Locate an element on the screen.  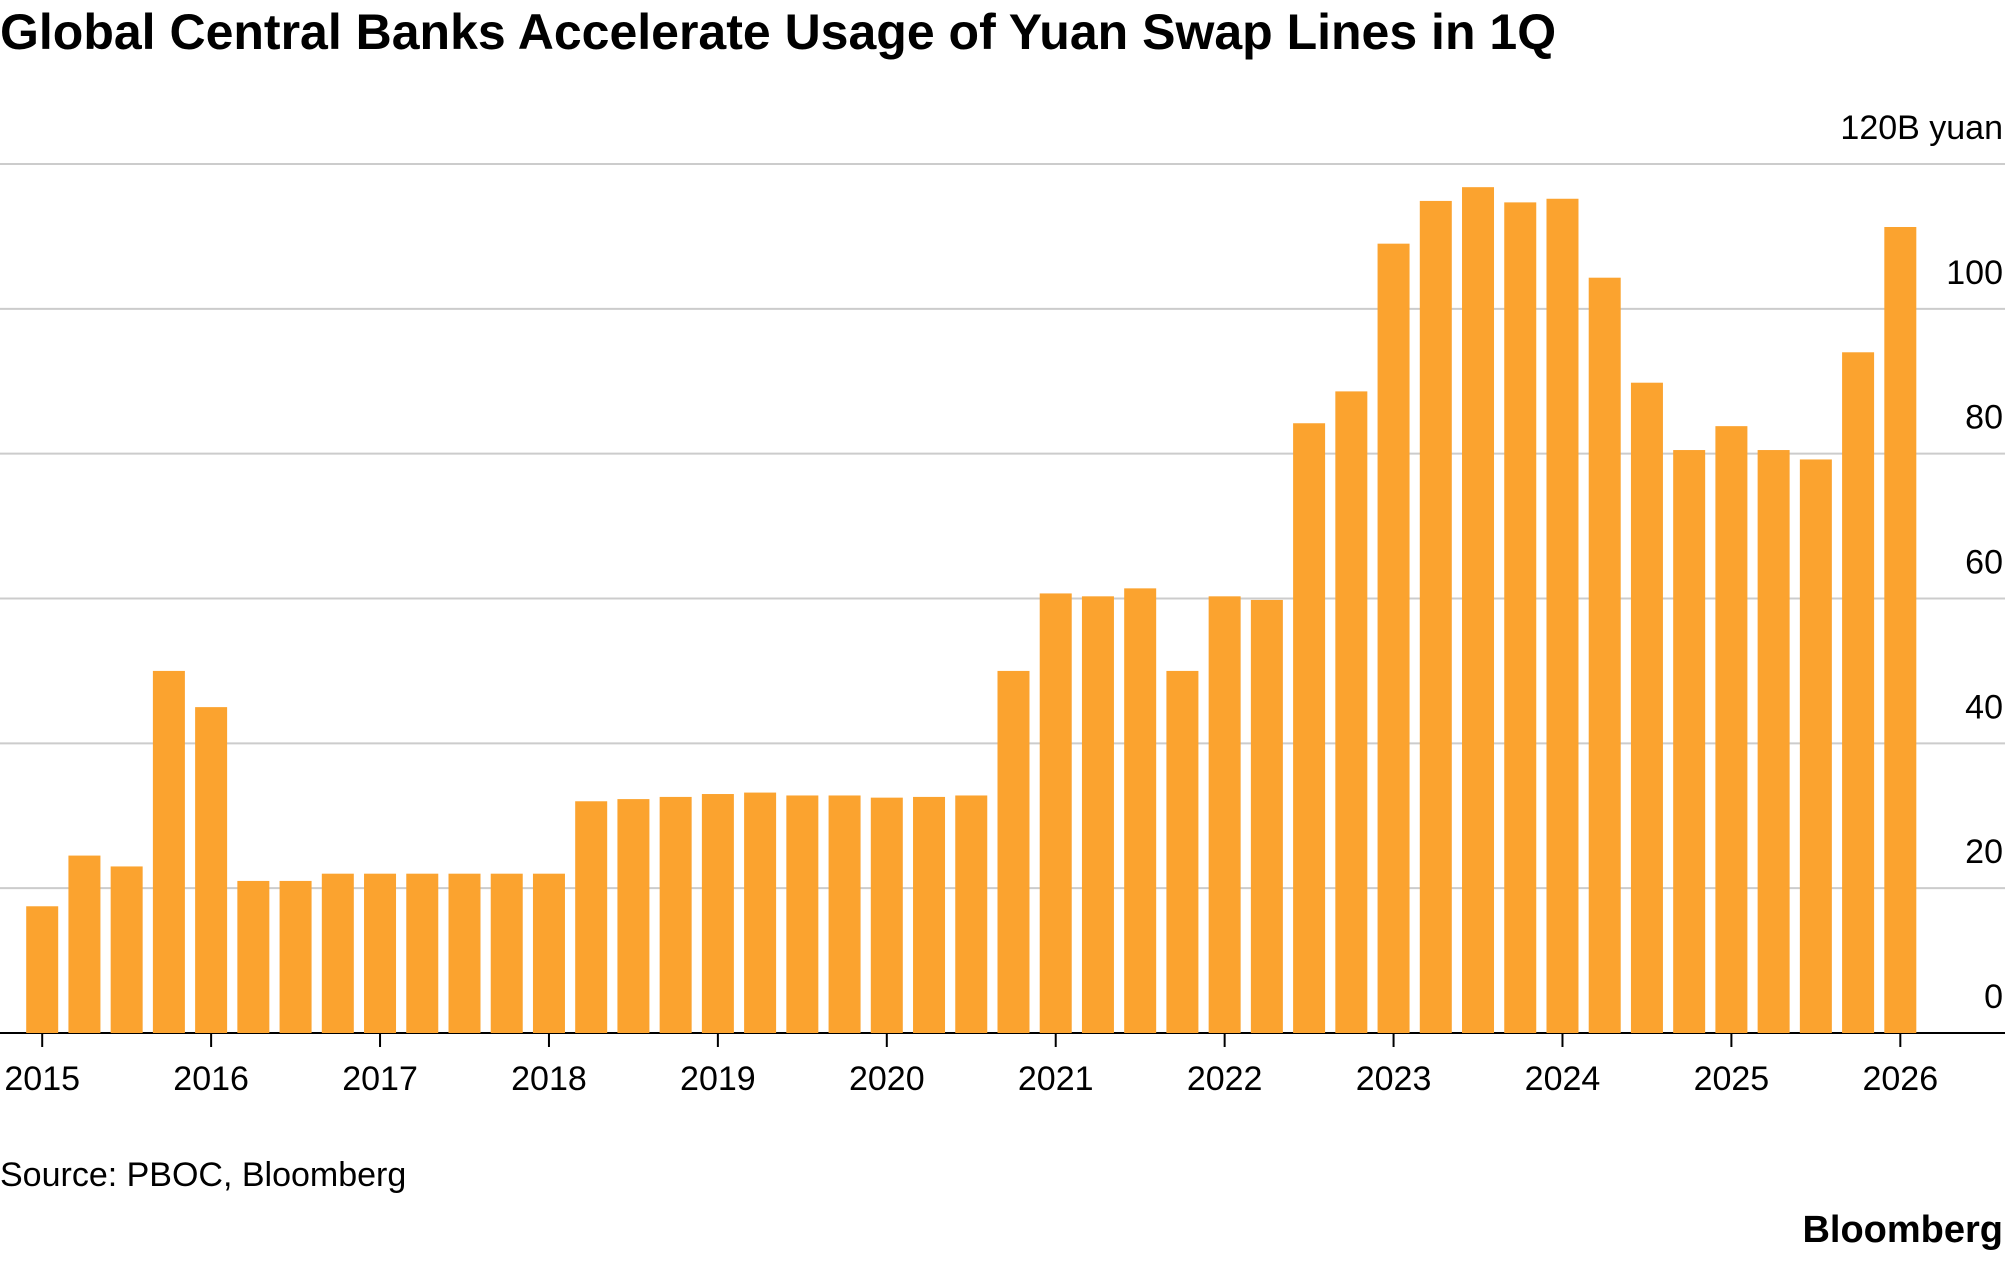
y-tick-label: 0 is located at coordinates (1993, 997).